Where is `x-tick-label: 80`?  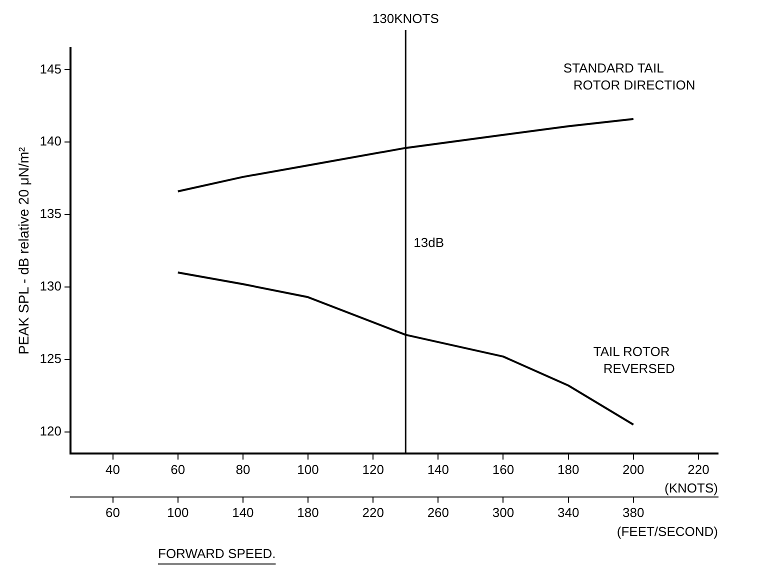
x-tick-label: 80 is located at coordinates (243, 469).